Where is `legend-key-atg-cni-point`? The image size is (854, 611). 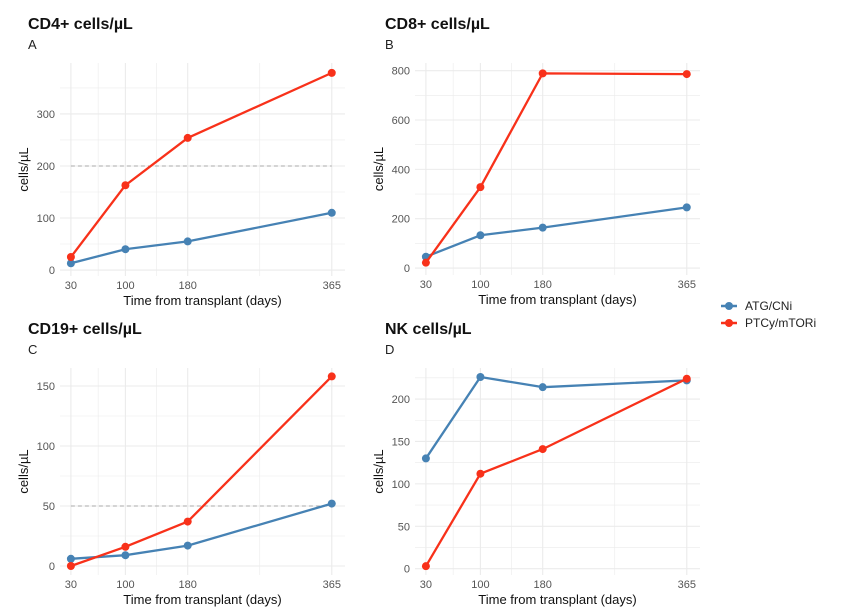
legend-key-atg-cni-point is located at coordinates (729, 306).